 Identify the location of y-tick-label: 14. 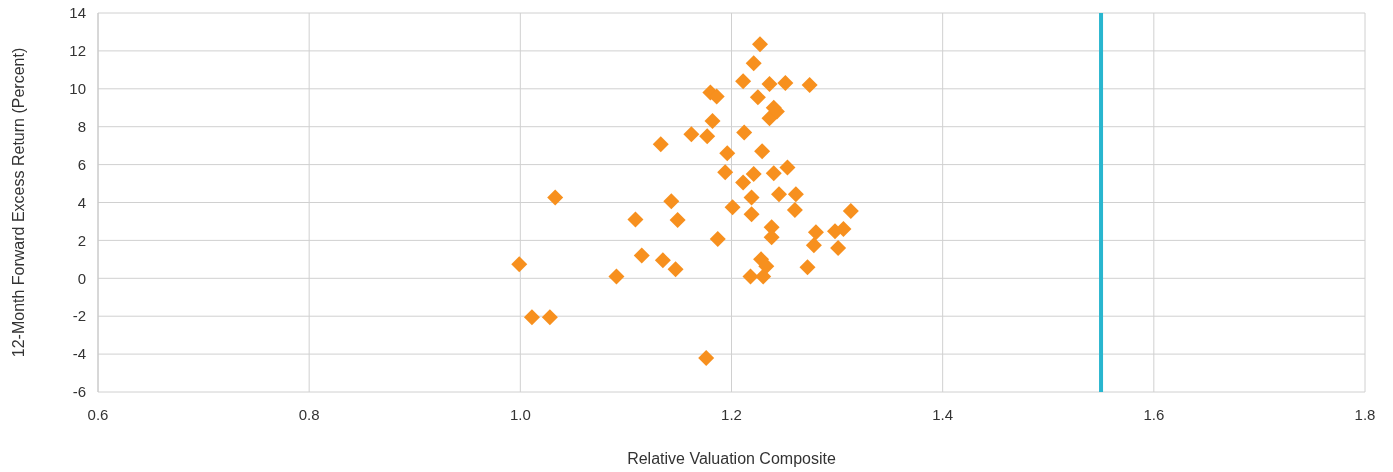
(77, 13).